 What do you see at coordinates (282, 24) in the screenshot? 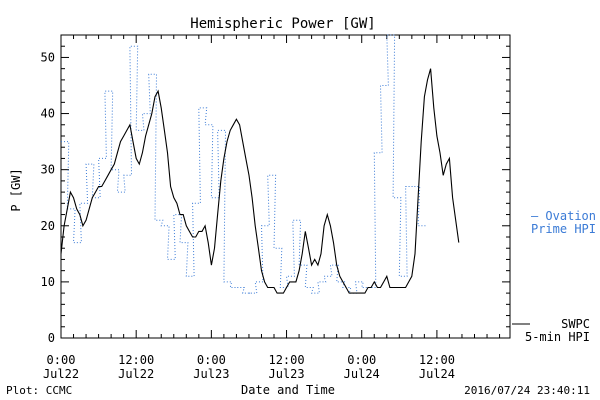
I see `chart-title: Hemispheric Power [GW]` at bounding box center [282, 24].